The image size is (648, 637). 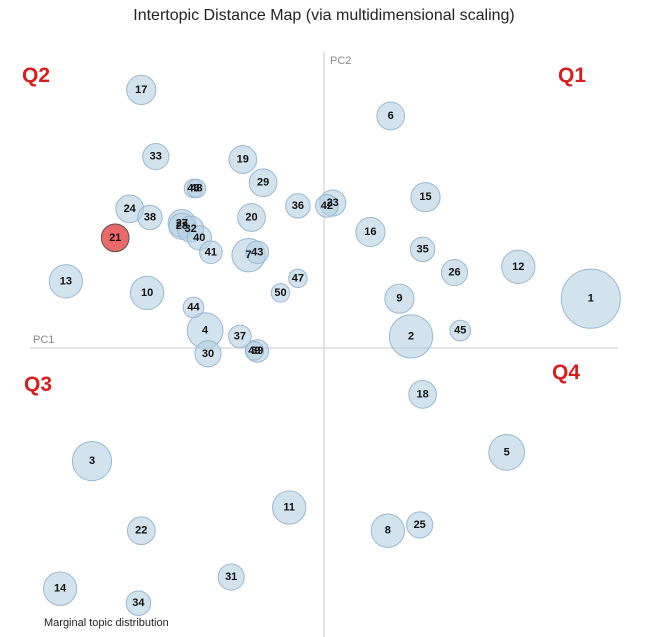 I want to click on topic-label-20: 20, so click(x=251, y=218).